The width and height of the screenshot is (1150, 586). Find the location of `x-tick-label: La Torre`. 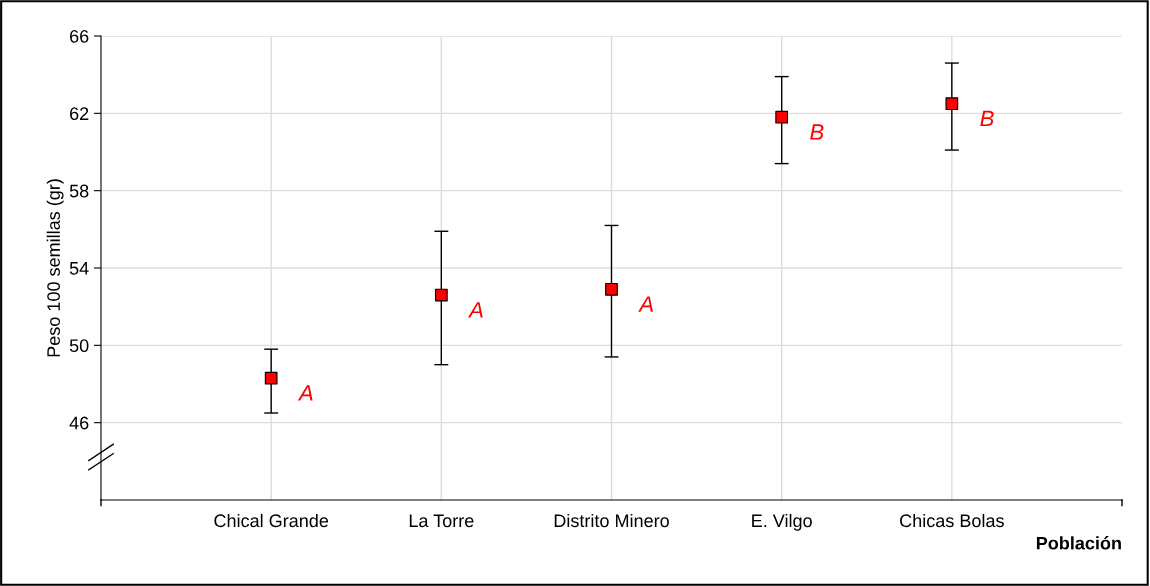

x-tick-label: La Torre is located at coordinates (441, 521).